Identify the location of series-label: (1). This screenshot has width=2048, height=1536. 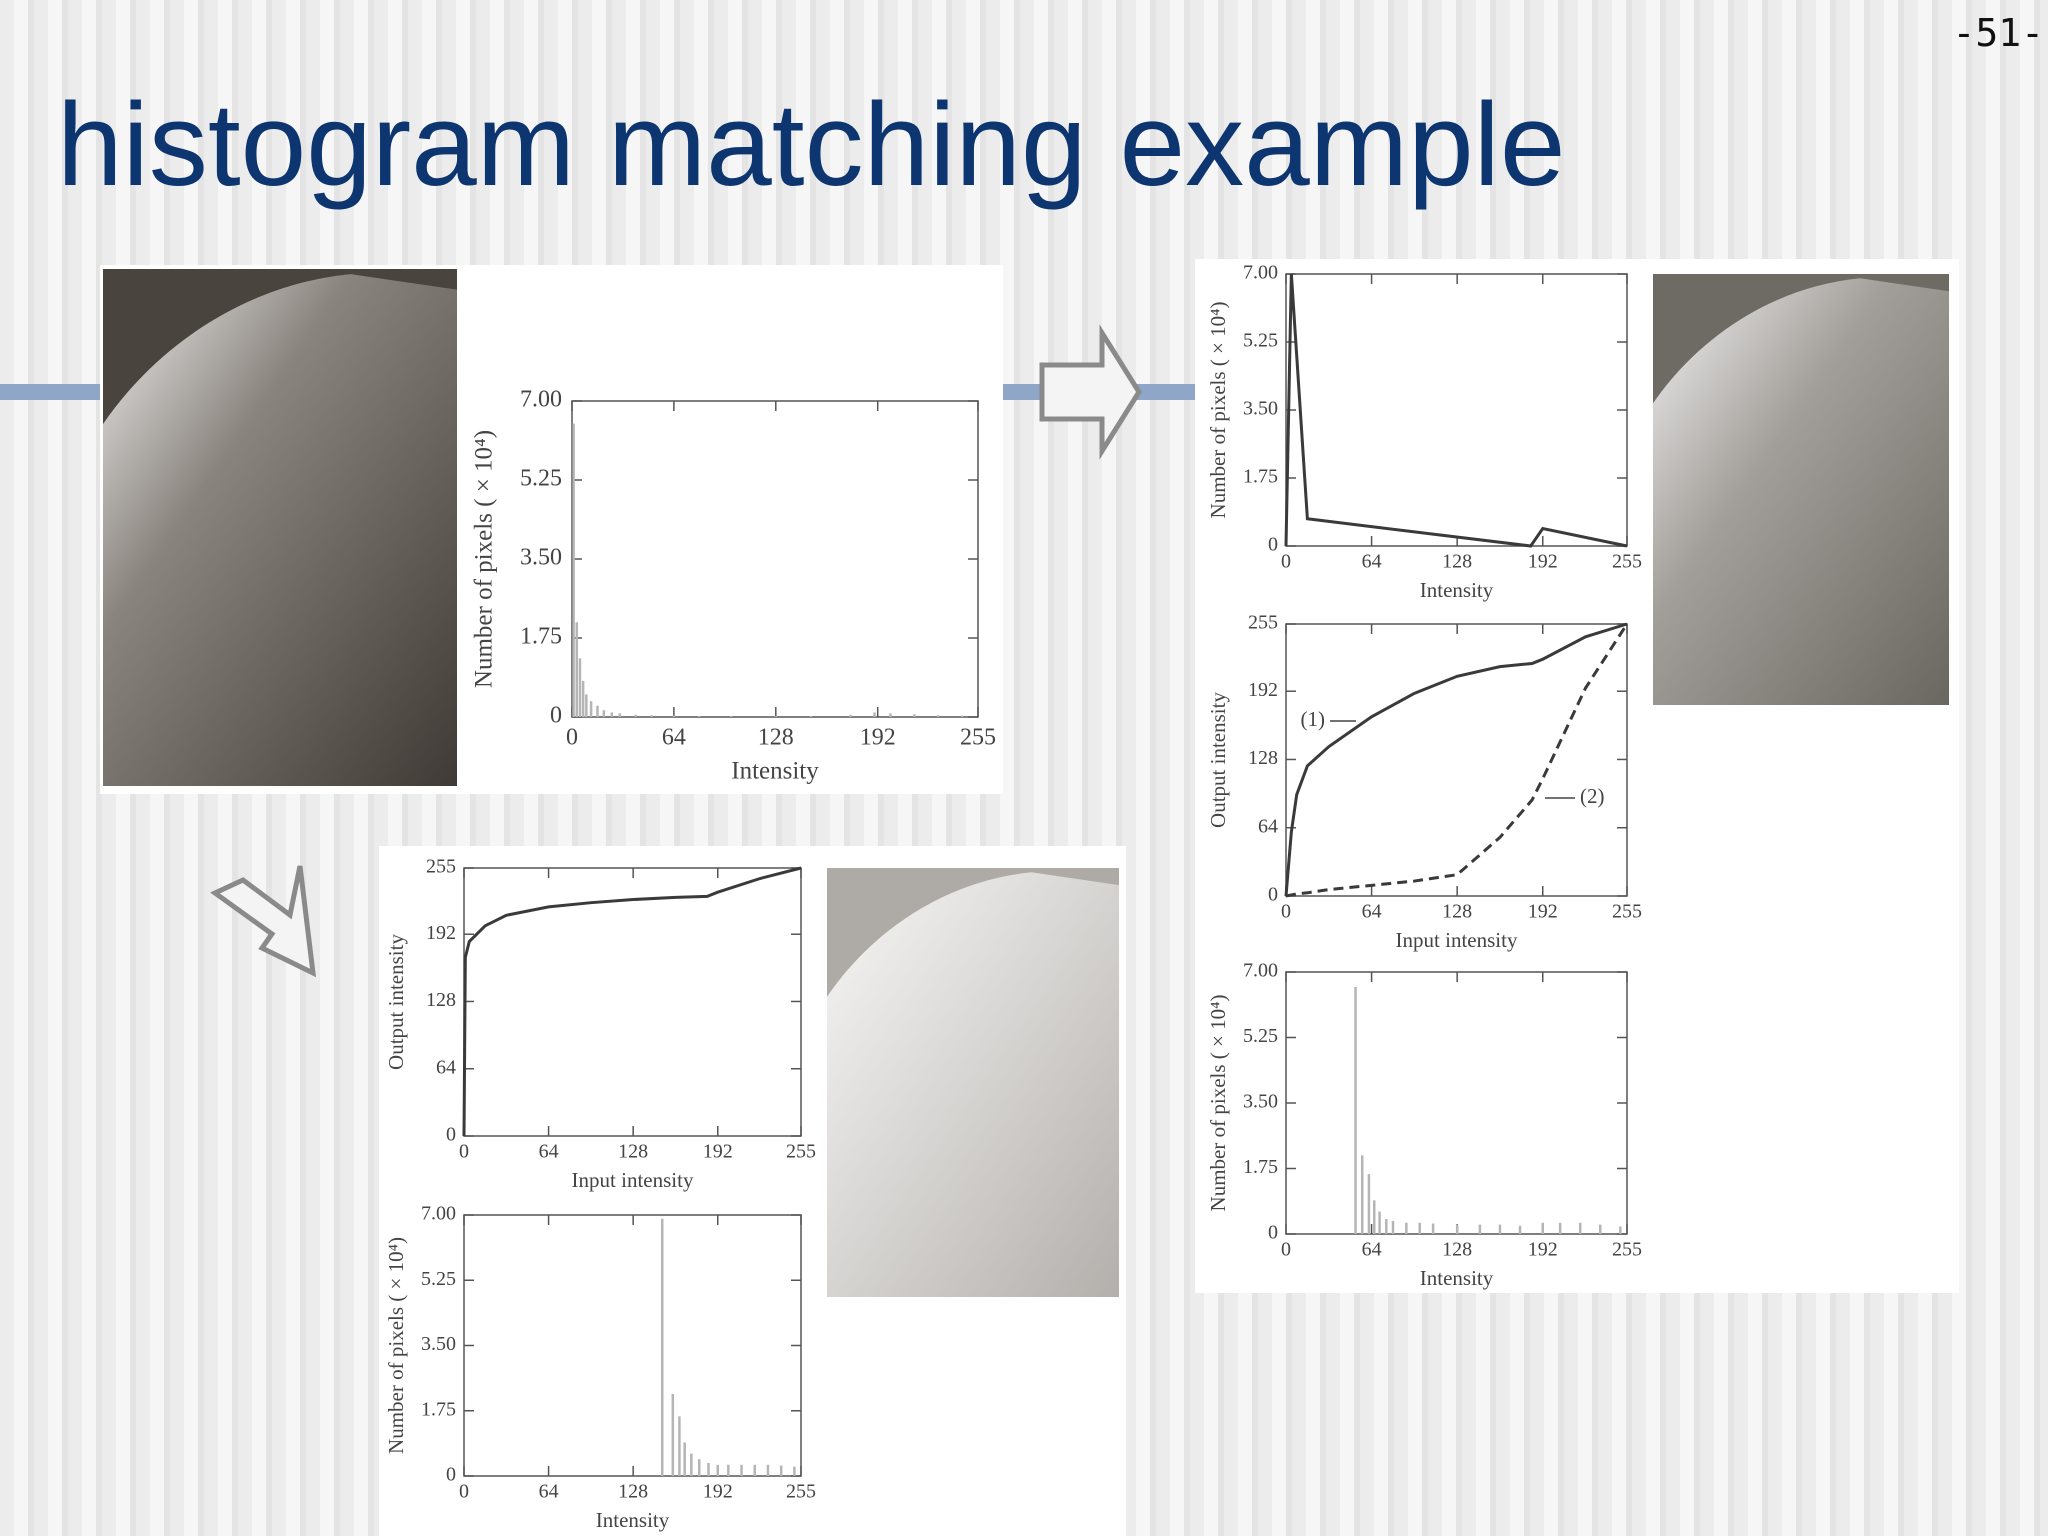
(1313, 719).